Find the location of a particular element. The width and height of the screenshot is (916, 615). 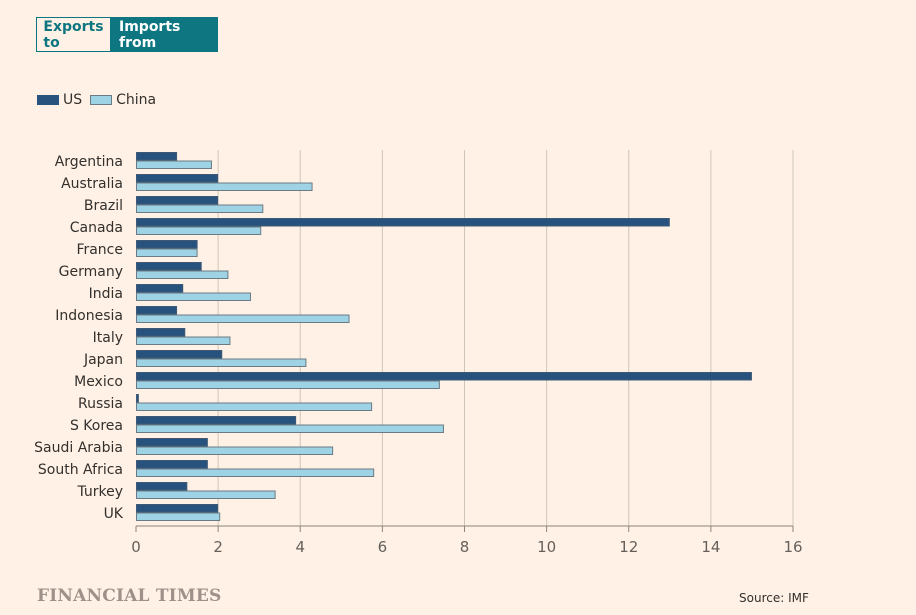

category-label: Saudi Arabia is located at coordinates (78, 448).